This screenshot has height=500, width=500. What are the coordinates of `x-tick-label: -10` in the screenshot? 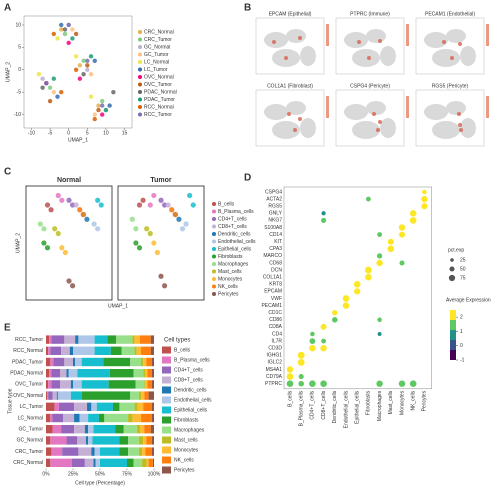 It's located at (31, 133).